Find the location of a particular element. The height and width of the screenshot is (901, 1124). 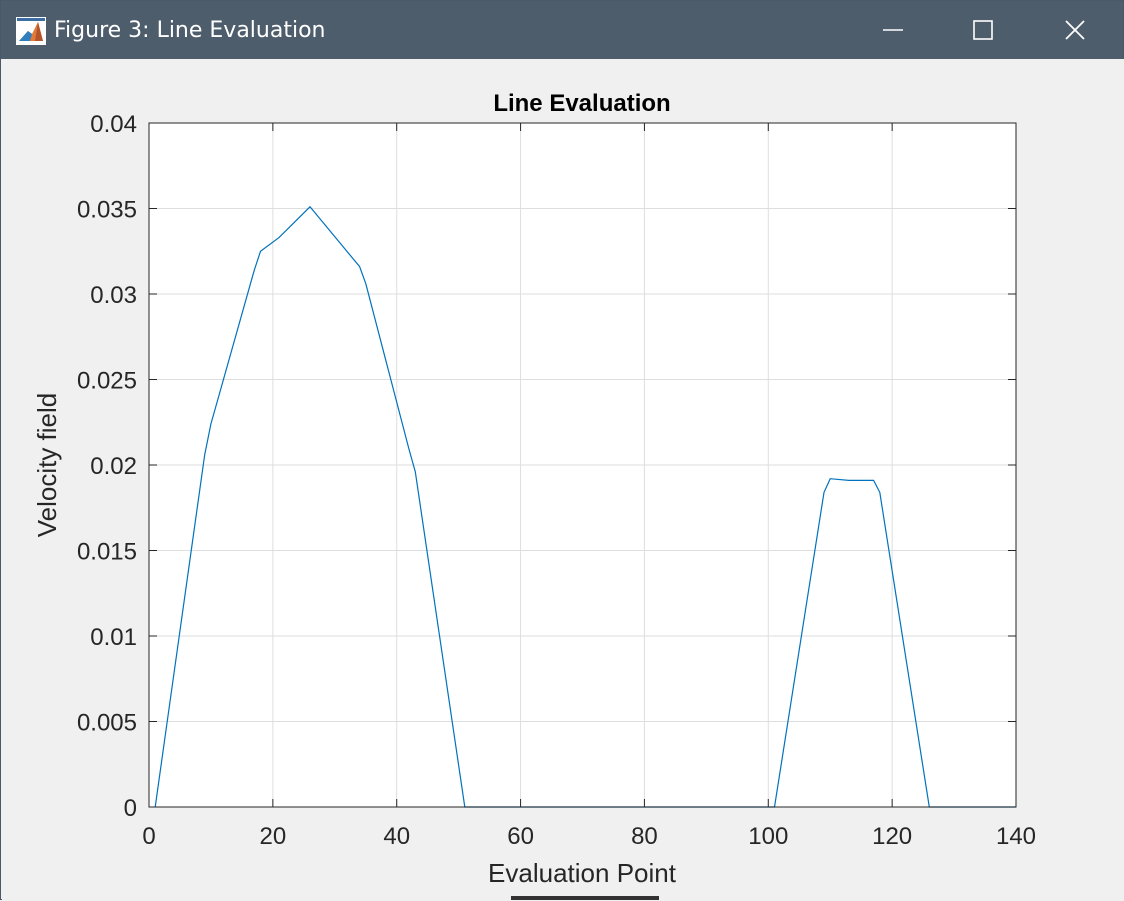

minimize-button is located at coordinates (893, 30).